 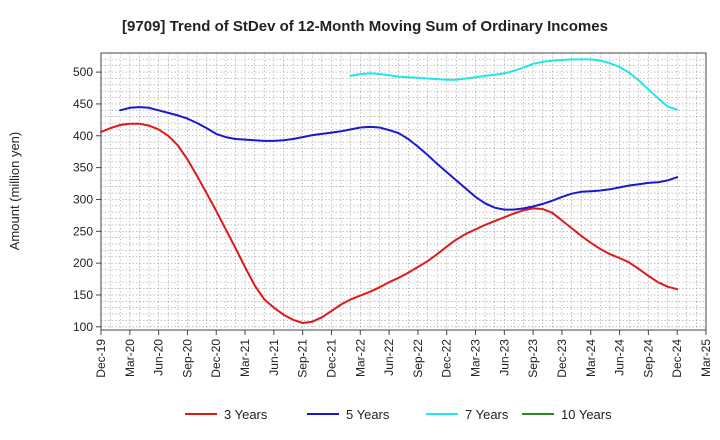 I want to click on x-tick-label: Mar-25, so click(x=706, y=358).